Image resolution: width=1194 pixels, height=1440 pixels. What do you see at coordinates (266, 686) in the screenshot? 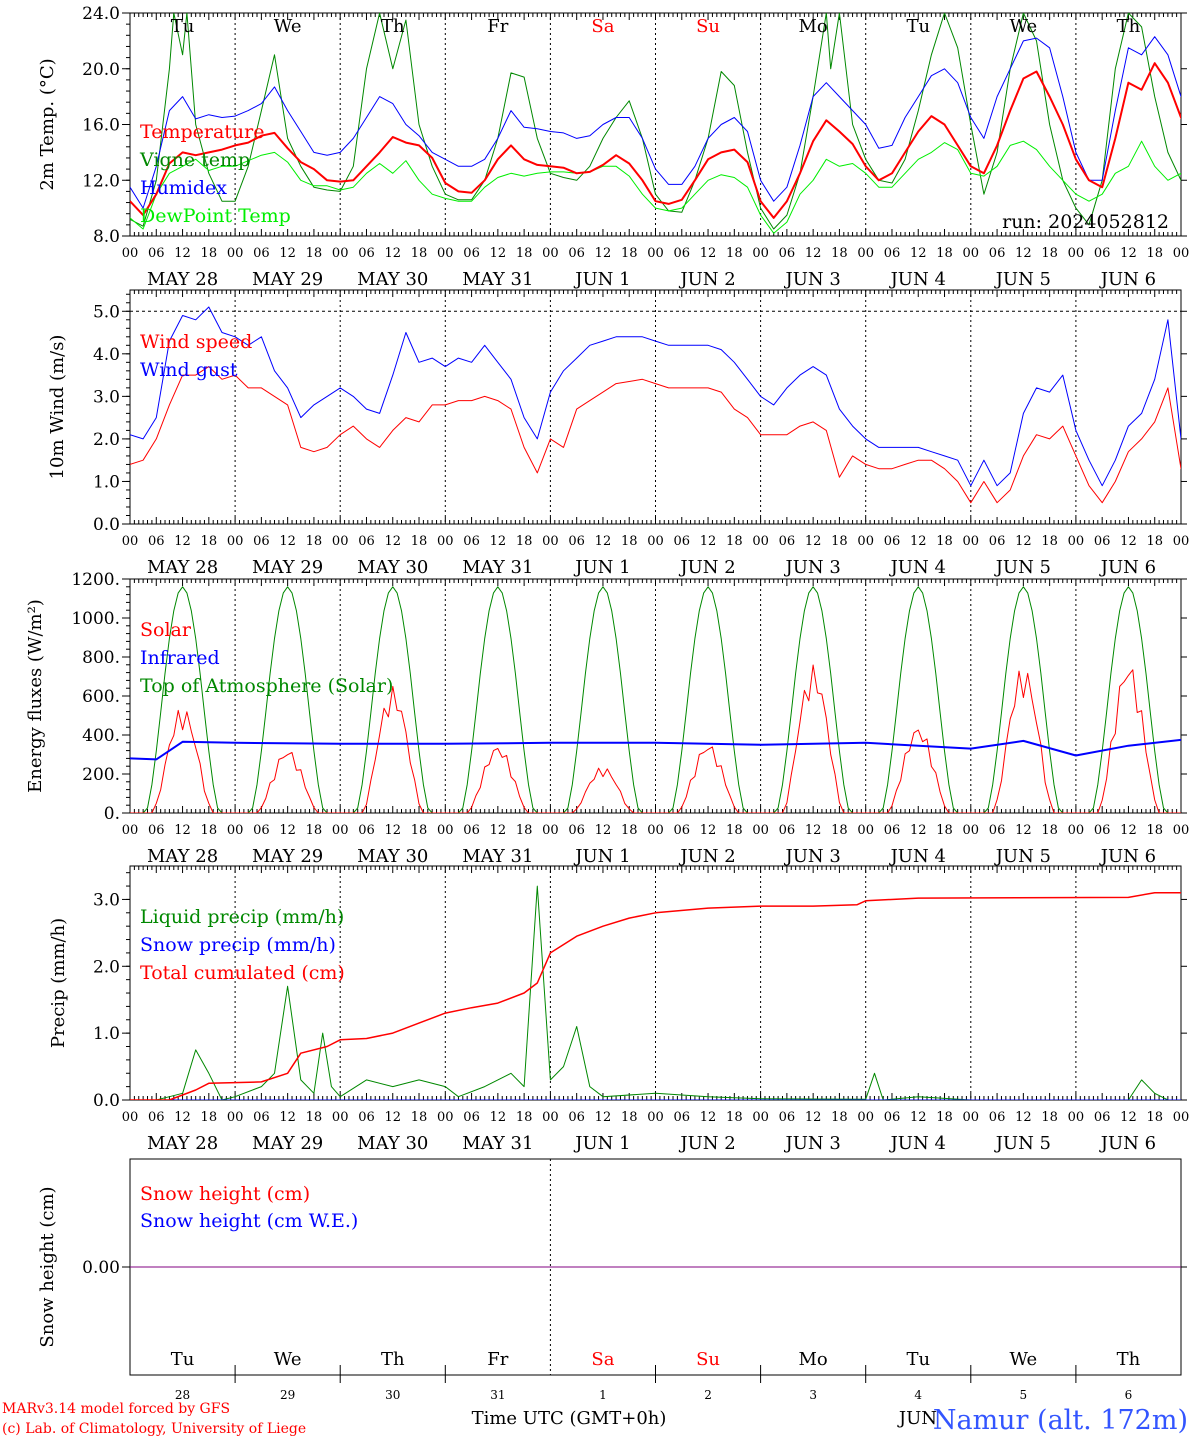
I see `legend-entry: Top of Atmosphere (Solar)` at bounding box center [266, 686].